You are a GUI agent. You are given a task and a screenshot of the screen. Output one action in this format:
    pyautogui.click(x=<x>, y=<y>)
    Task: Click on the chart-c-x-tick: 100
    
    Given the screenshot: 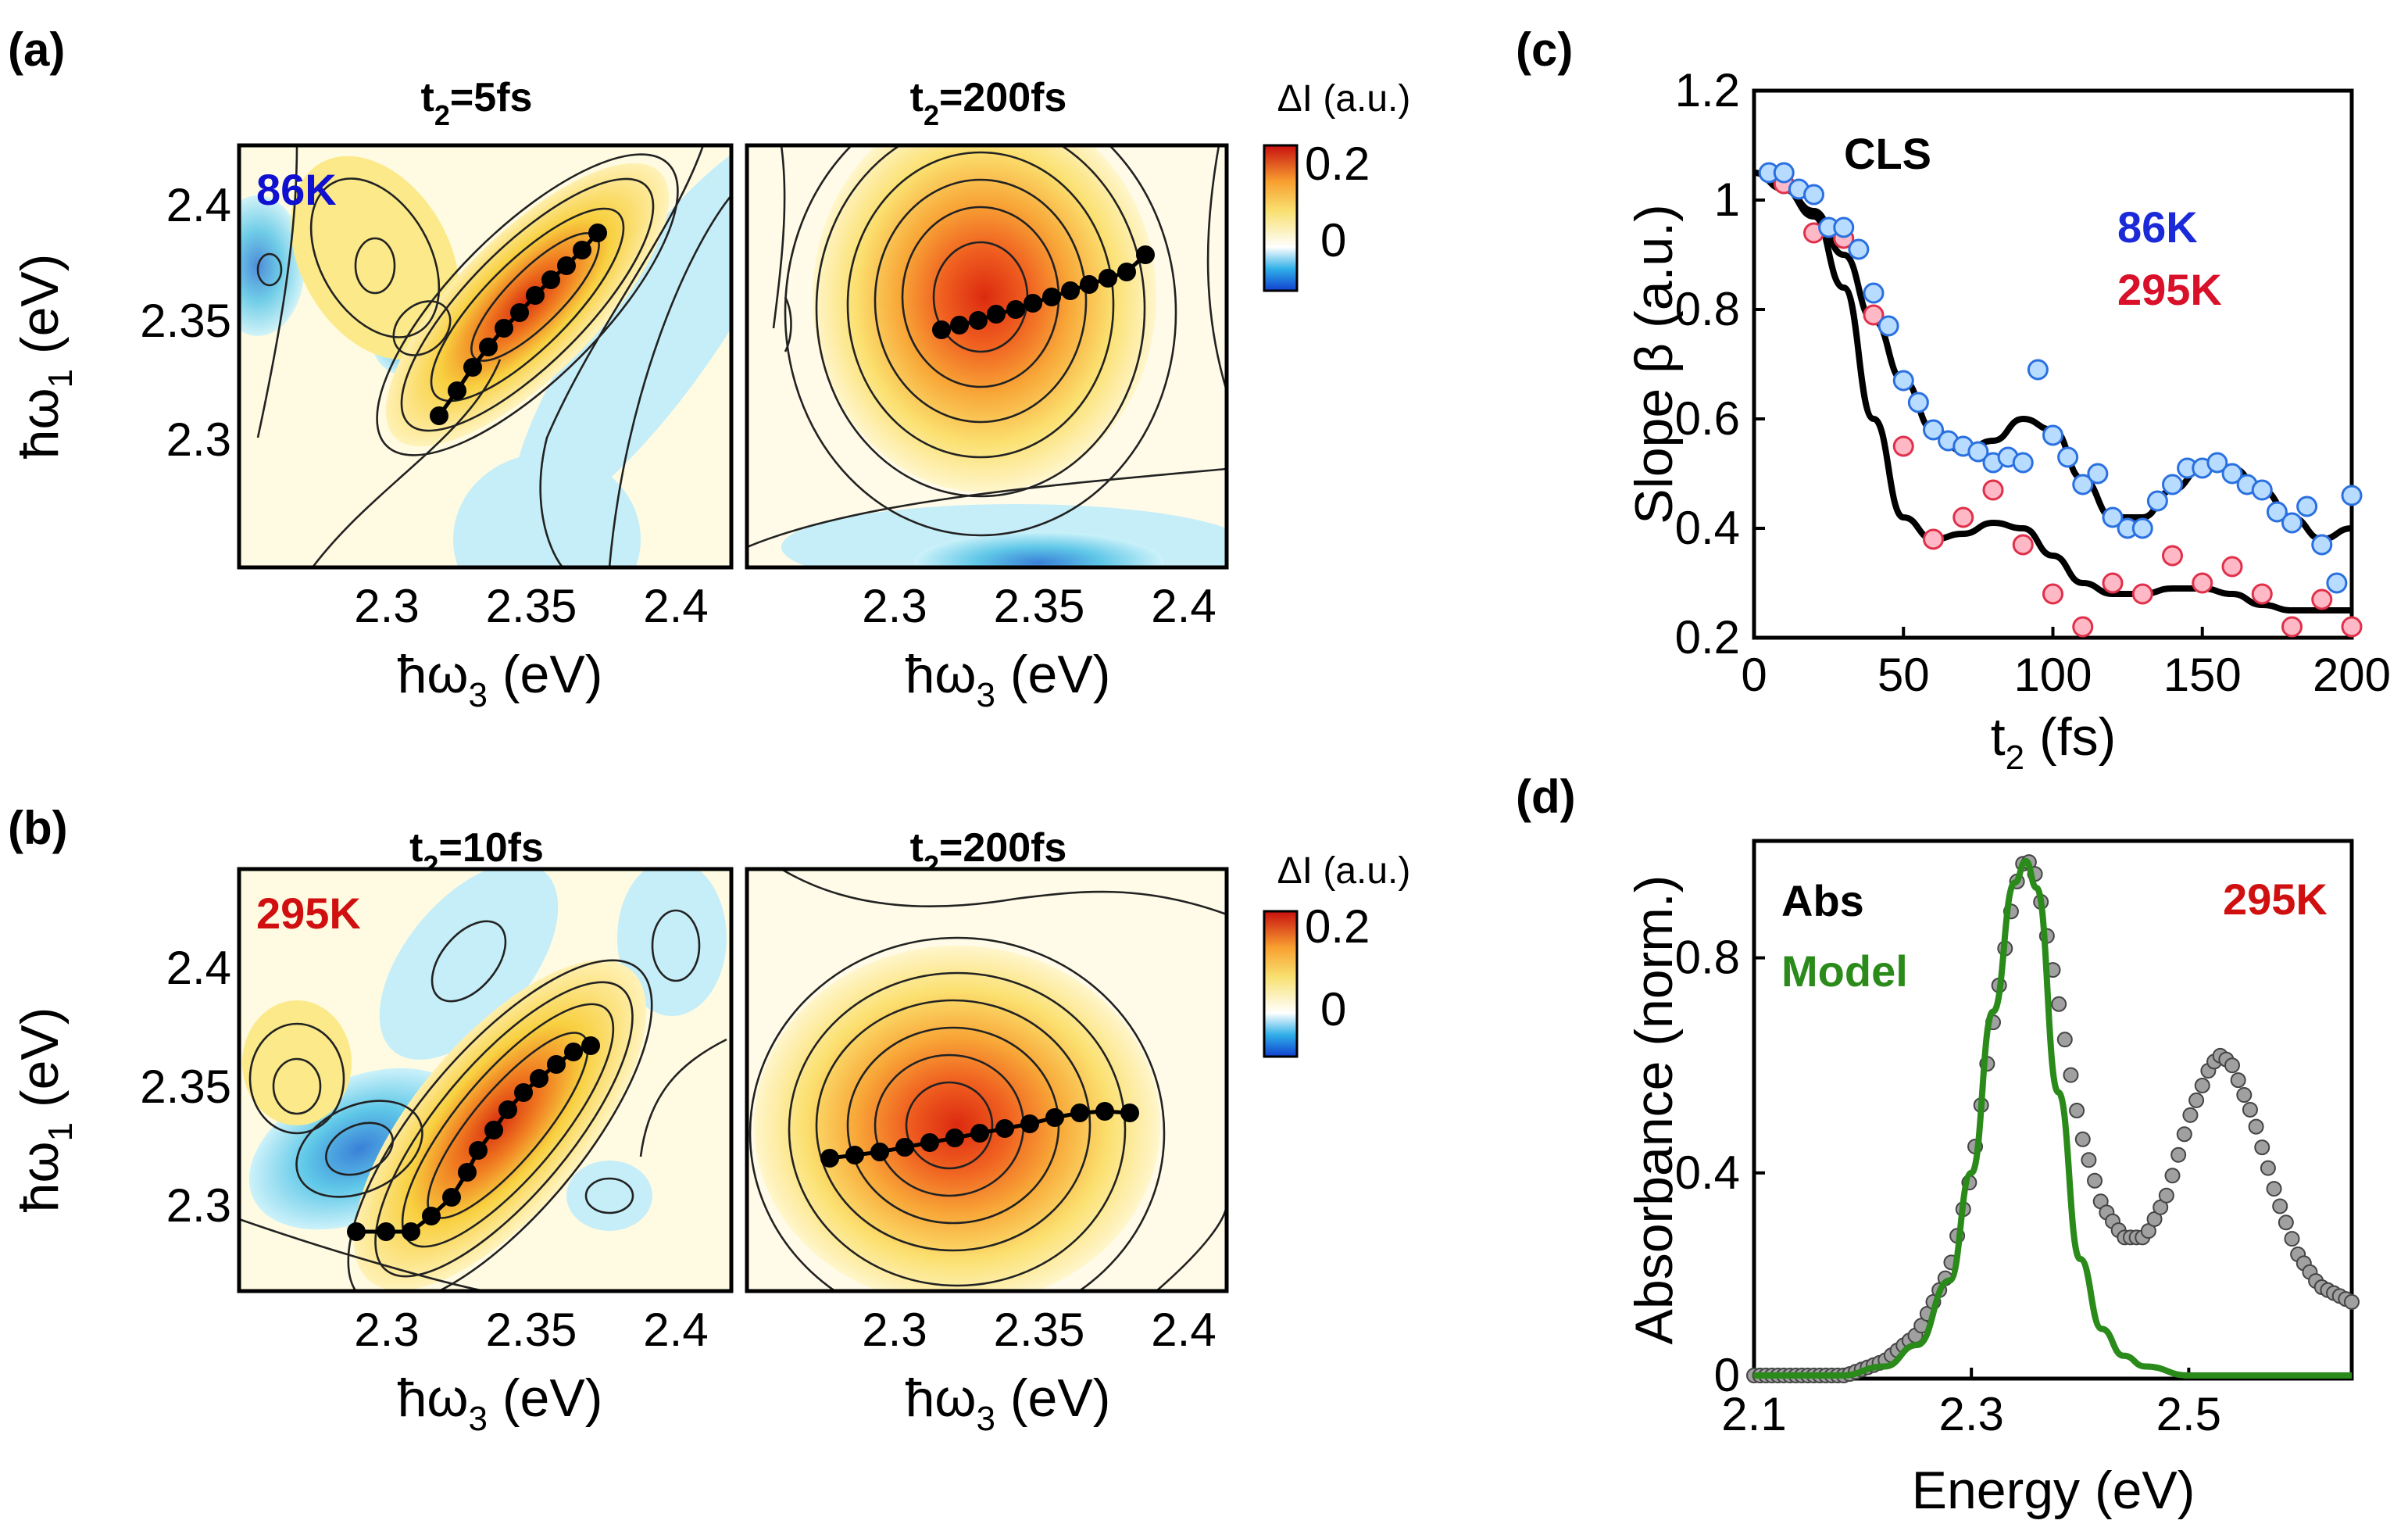 What is the action you would take?
    pyautogui.click(x=2052, y=675)
    